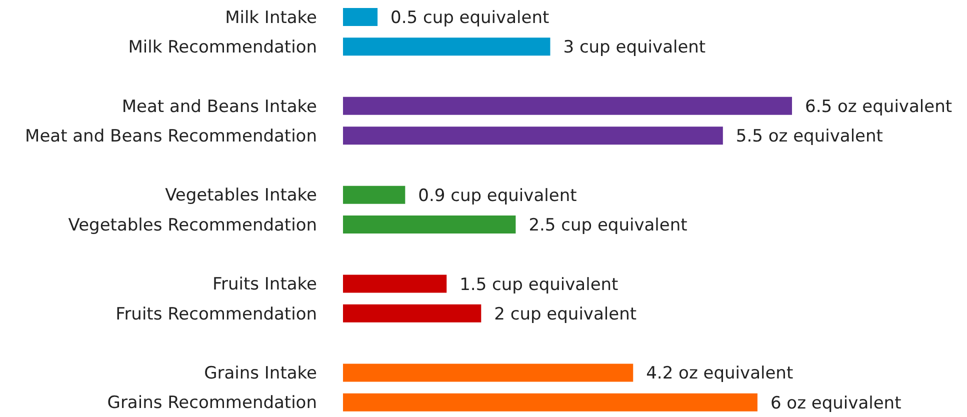 The image size is (967, 417). I want to click on data-label: 2.5 cup equivalent, so click(608, 226).